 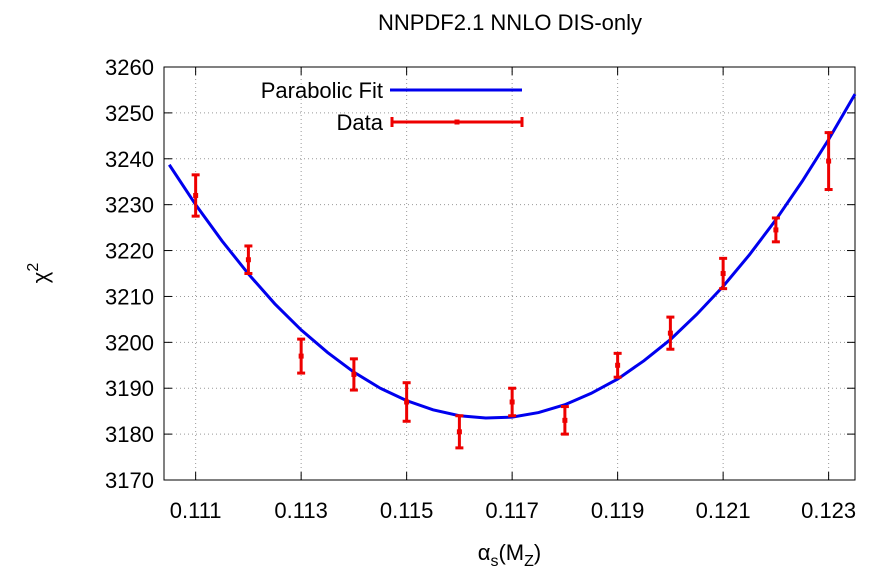 I want to click on y-axis-label: χ2, so click(x=39, y=273).